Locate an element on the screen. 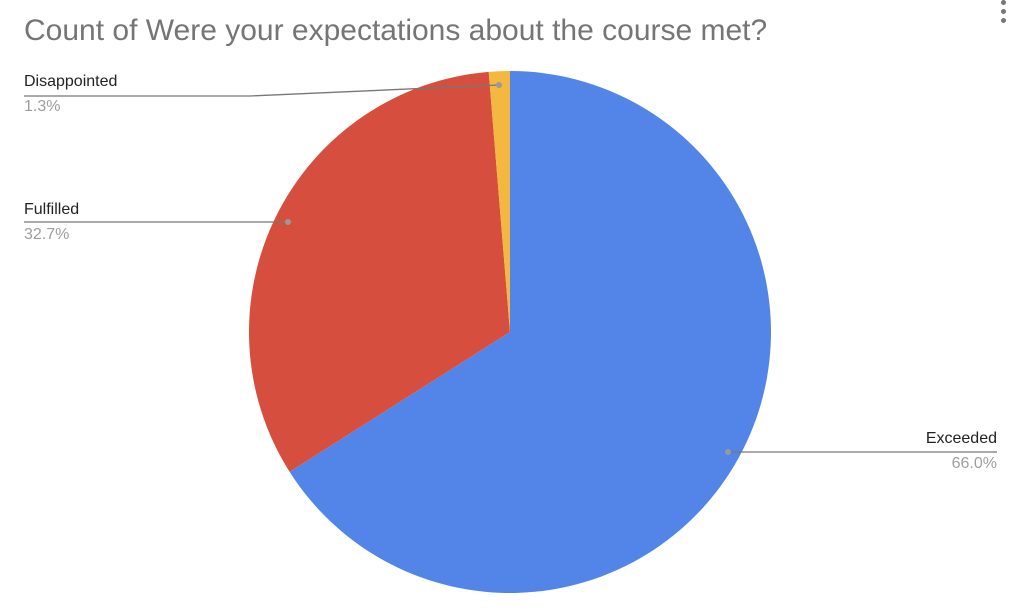 The image size is (1024, 610). label-disappointed: Disappointed is located at coordinates (71, 81).